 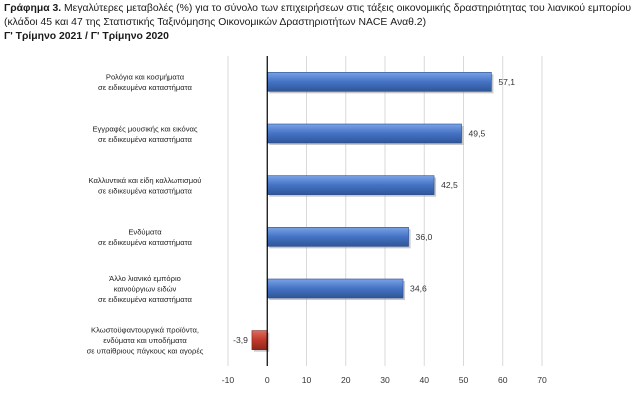 What do you see at coordinates (449, 185) in the screenshot?
I see `data-label: 42,5` at bounding box center [449, 185].